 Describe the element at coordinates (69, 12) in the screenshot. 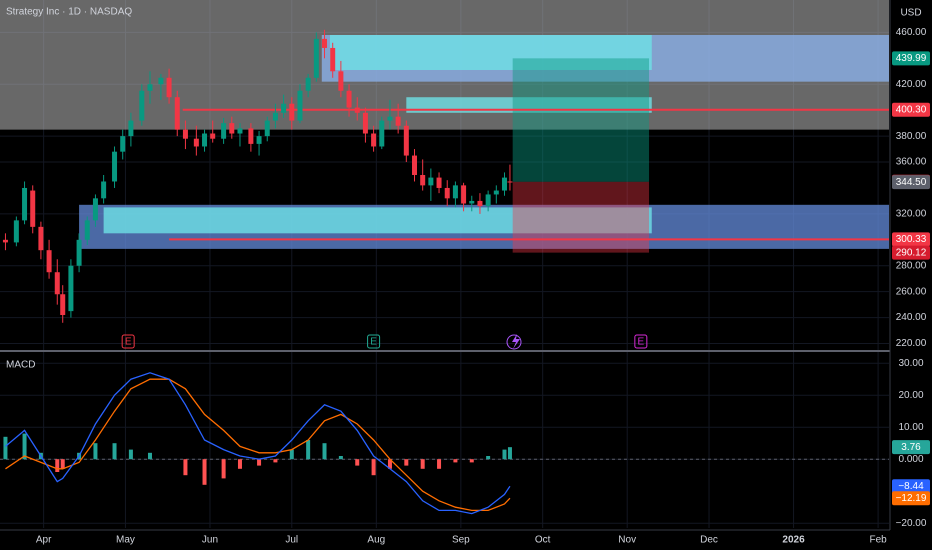

I see `chart-title: Strategy Inc · 1D · NASDAQ` at that location.